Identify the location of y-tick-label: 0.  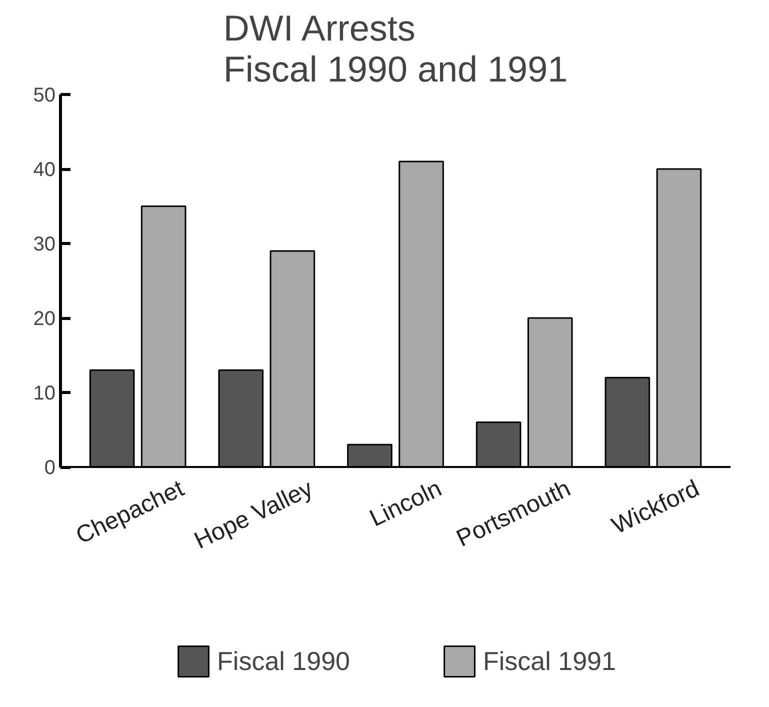
(50, 468).